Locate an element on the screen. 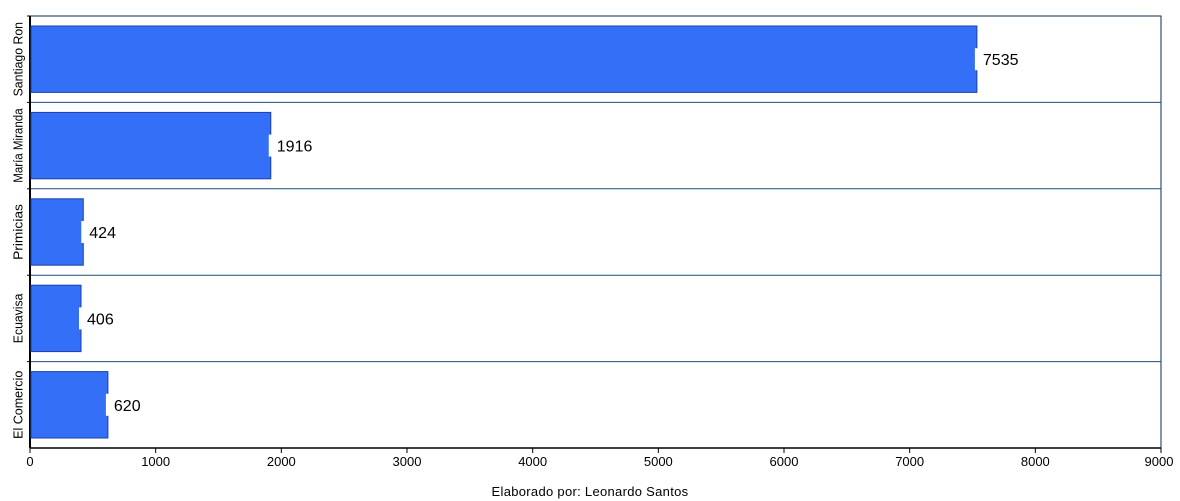 The image size is (1180, 501). value-label-3: 406 is located at coordinates (100, 319).